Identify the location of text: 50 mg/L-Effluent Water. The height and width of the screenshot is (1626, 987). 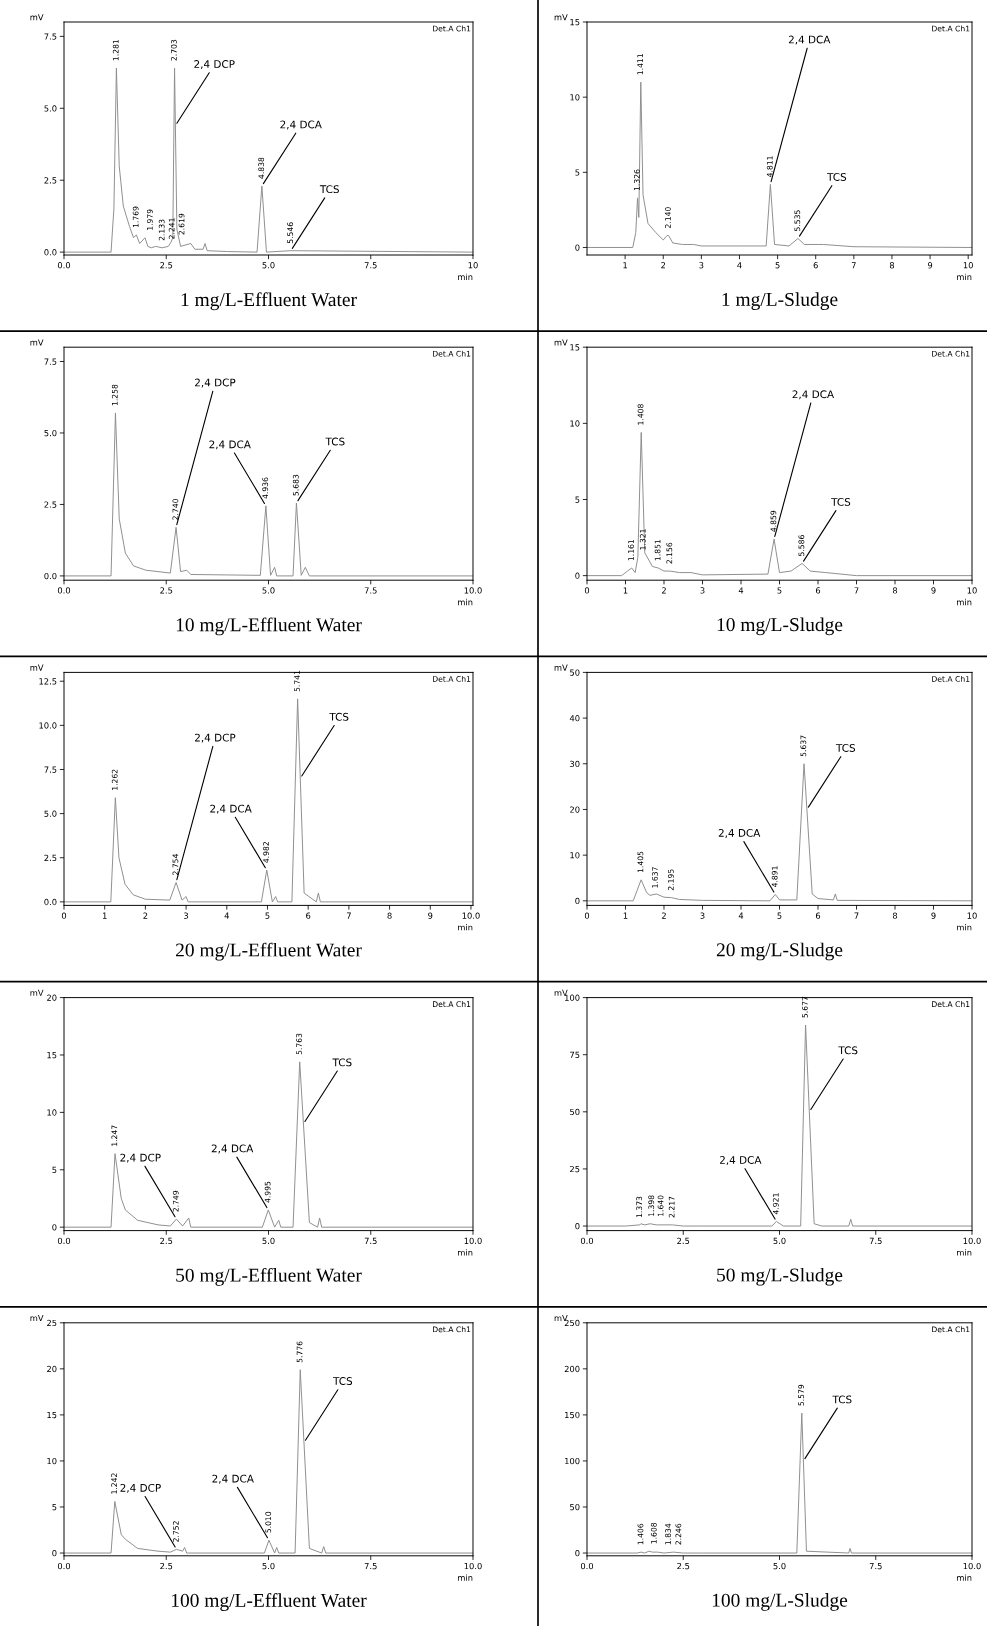
(269, 1276).